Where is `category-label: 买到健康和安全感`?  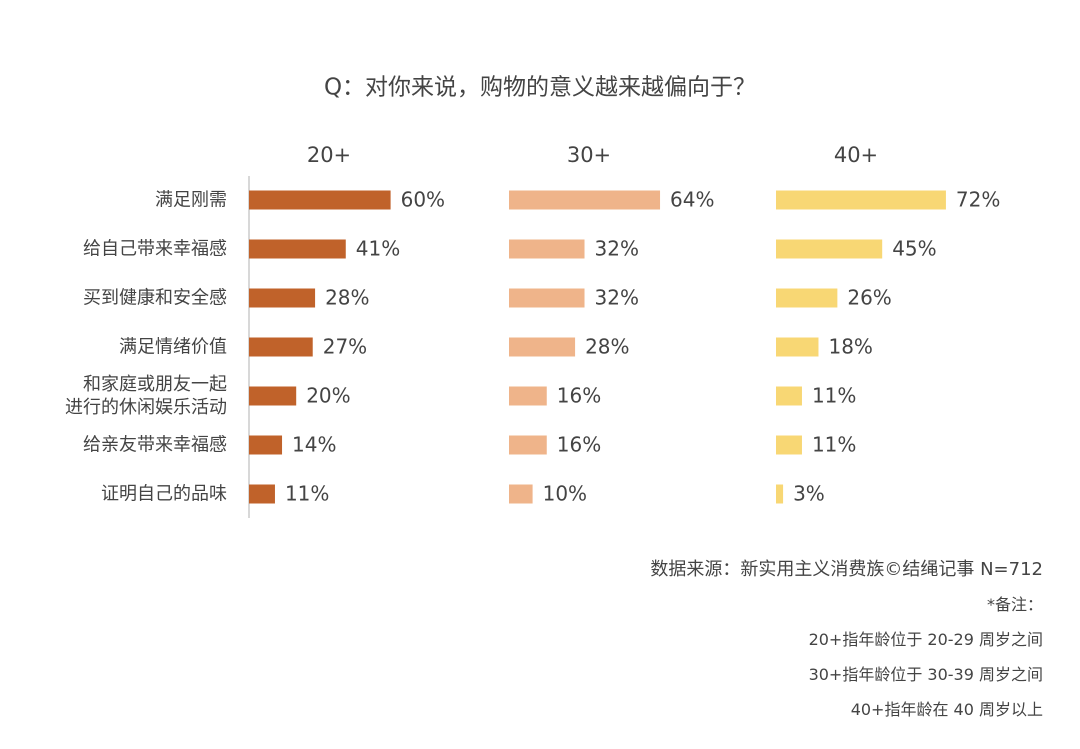
category-label: 买到健康和安全感 is located at coordinates (155, 298).